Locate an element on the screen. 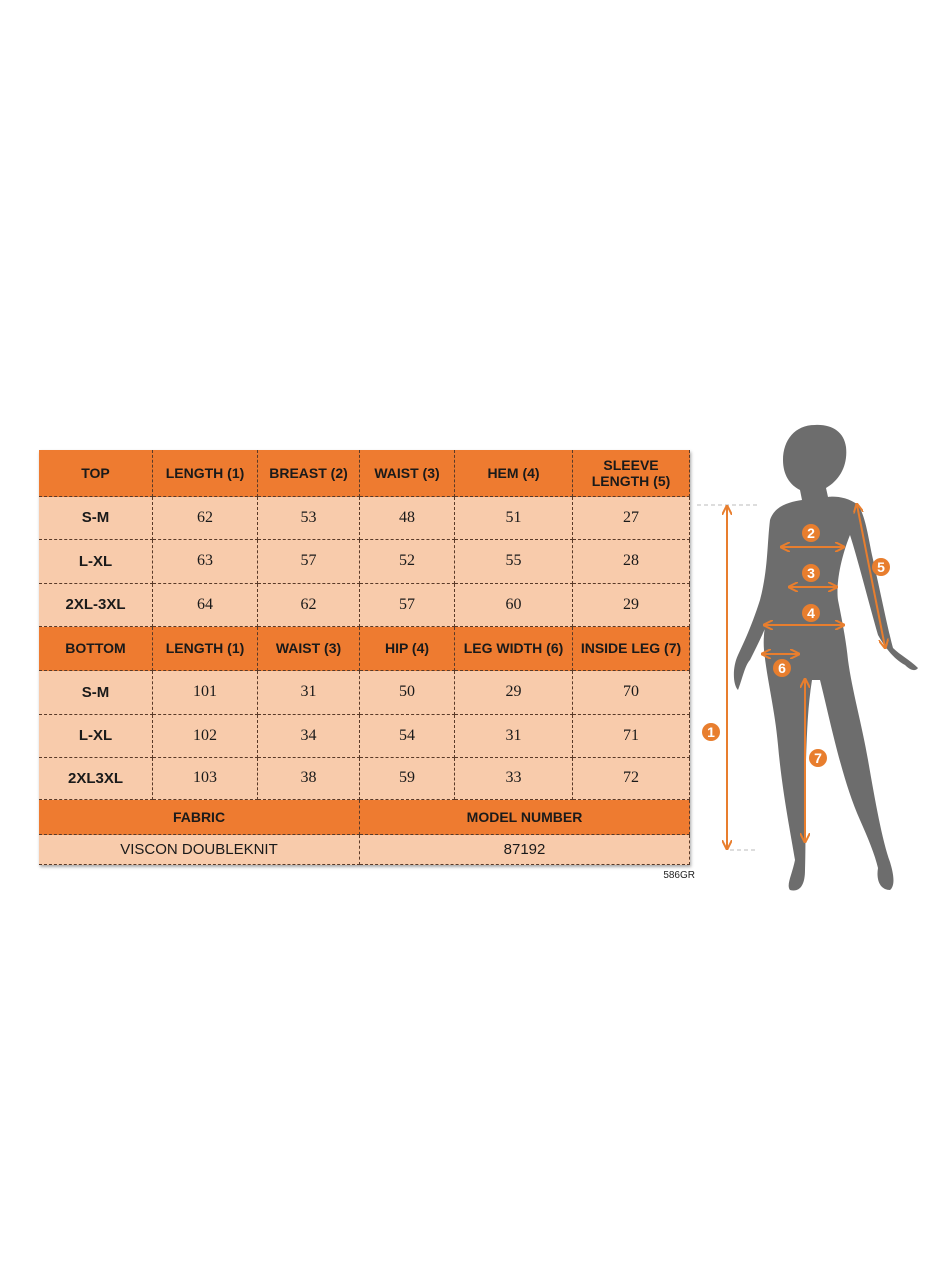  measurement-cell: 54 is located at coordinates (407, 736).